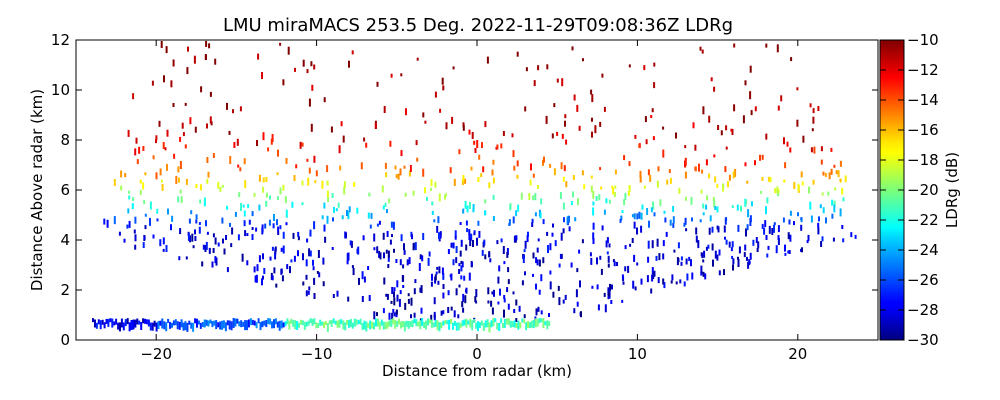 This screenshot has width=1000, height=400. What do you see at coordinates (156, 354) in the screenshot?
I see `x-tick-label: −20` at bounding box center [156, 354].